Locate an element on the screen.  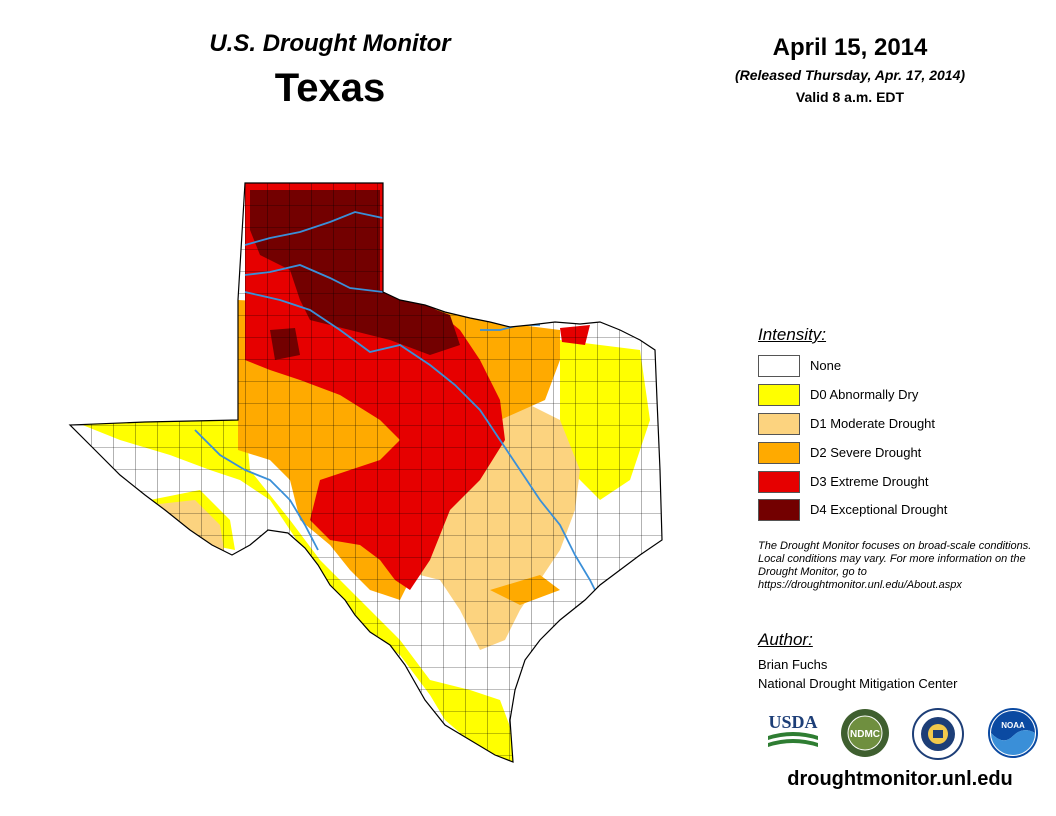
legend-label-d1: D1 Moderate Drought is located at coordinates (873, 423).